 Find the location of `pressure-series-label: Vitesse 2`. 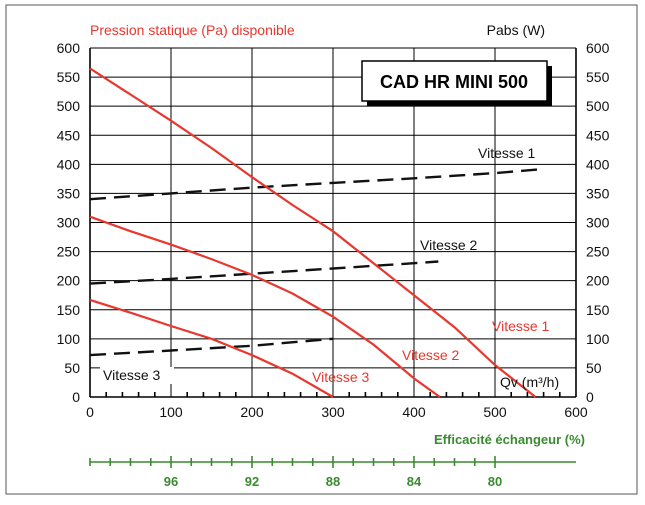

pressure-series-label: Vitesse 2 is located at coordinates (431, 355).